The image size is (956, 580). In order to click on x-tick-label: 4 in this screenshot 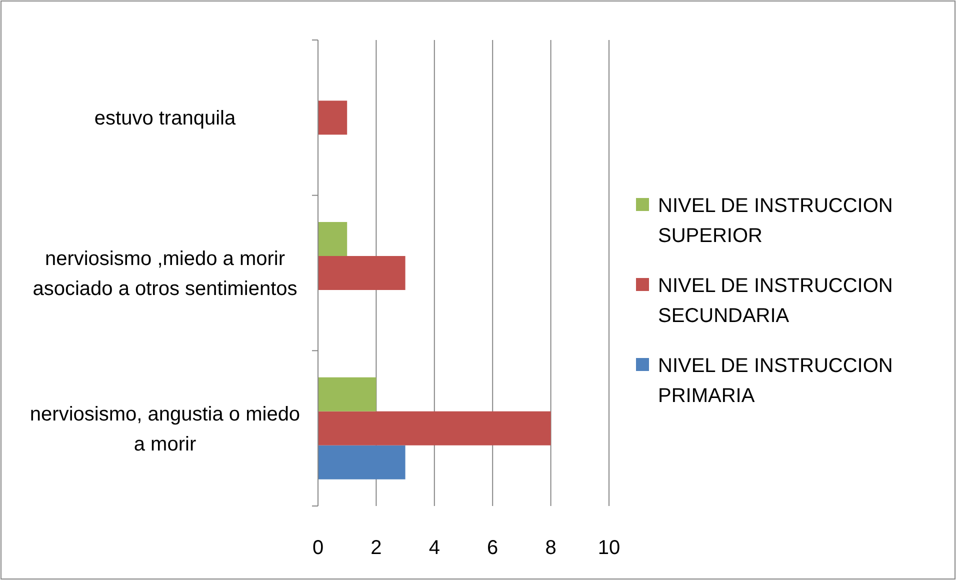, I will do `click(434, 548)`.